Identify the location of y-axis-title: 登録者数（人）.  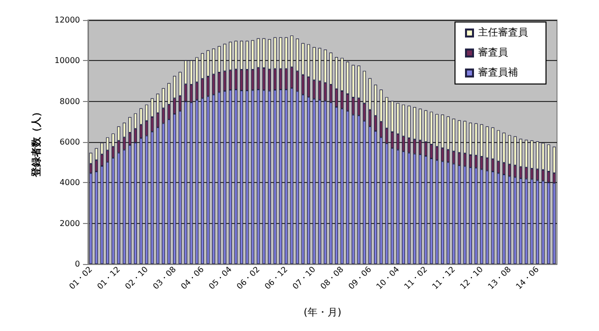
(36, 142).